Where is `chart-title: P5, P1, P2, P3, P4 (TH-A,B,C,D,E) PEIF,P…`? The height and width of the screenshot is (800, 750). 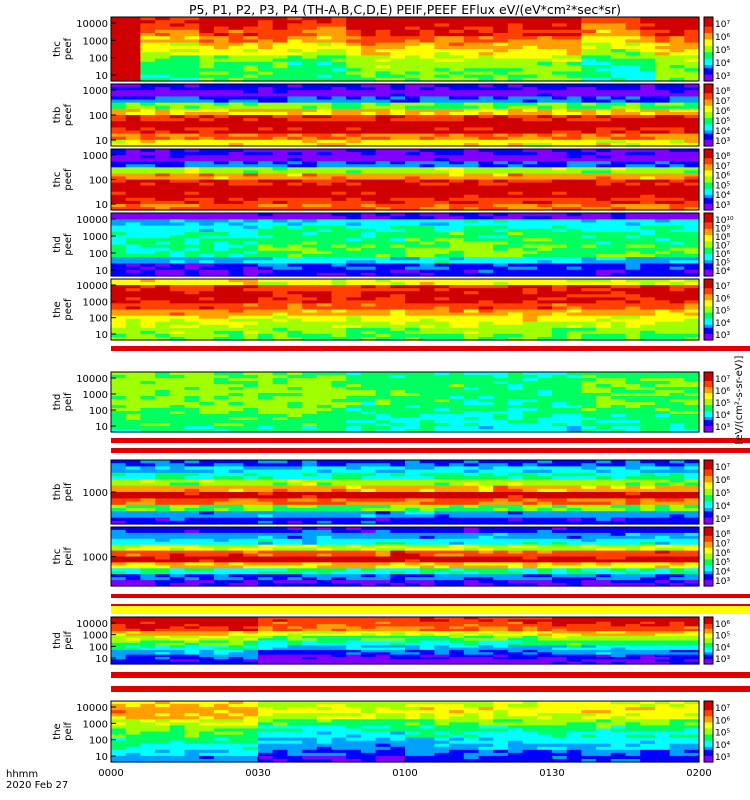
chart-title: P5, P1, P2, P3, P4 (TH-A,B,C,D,E) PEIF,P… is located at coordinates (405, 9).